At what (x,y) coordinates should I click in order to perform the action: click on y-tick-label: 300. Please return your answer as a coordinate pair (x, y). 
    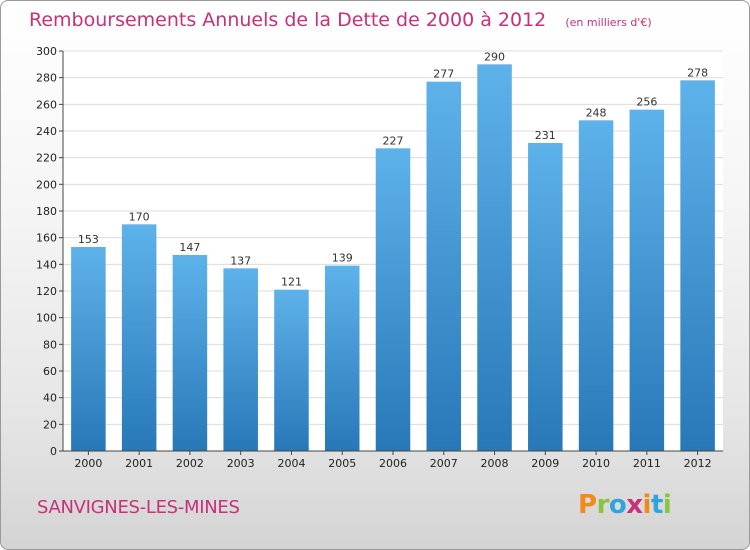
    Looking at the image, I should click on (46, 51).